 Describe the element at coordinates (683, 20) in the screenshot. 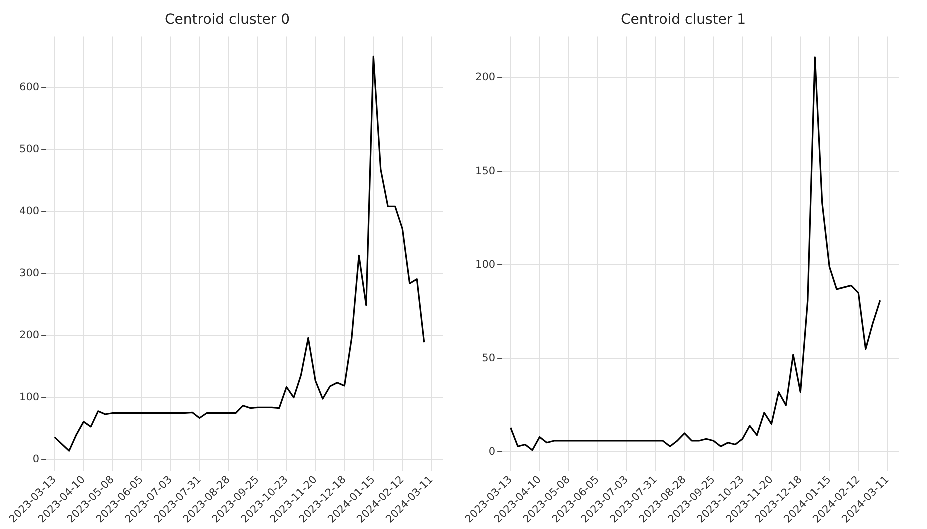

I see `chart-title: Centroid cluster 1` at that location.